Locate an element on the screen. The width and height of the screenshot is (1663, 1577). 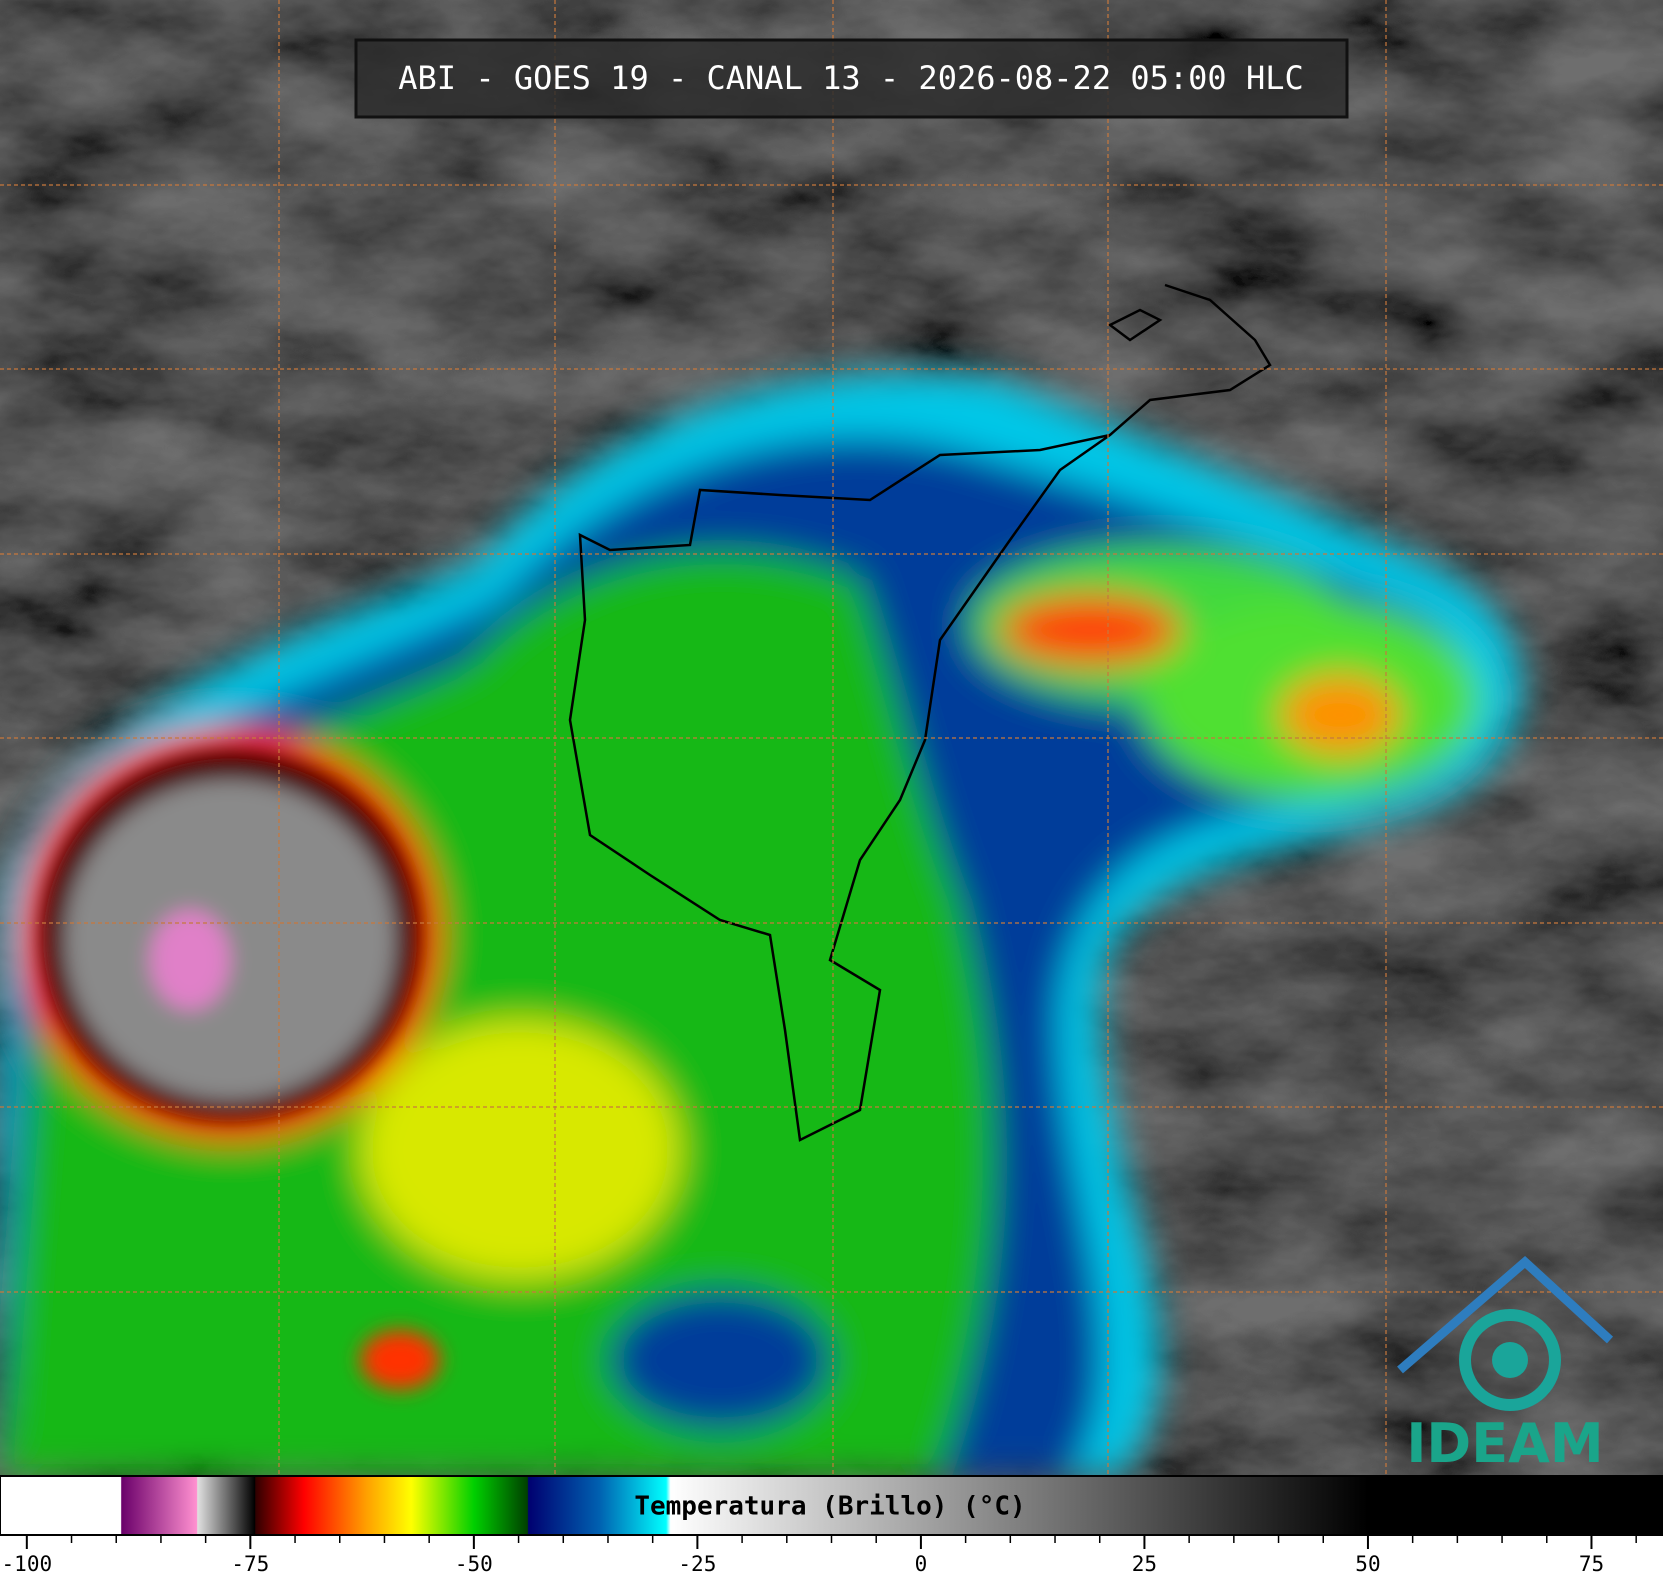
colorbar-ramp is located at coordinates (831, 1505).